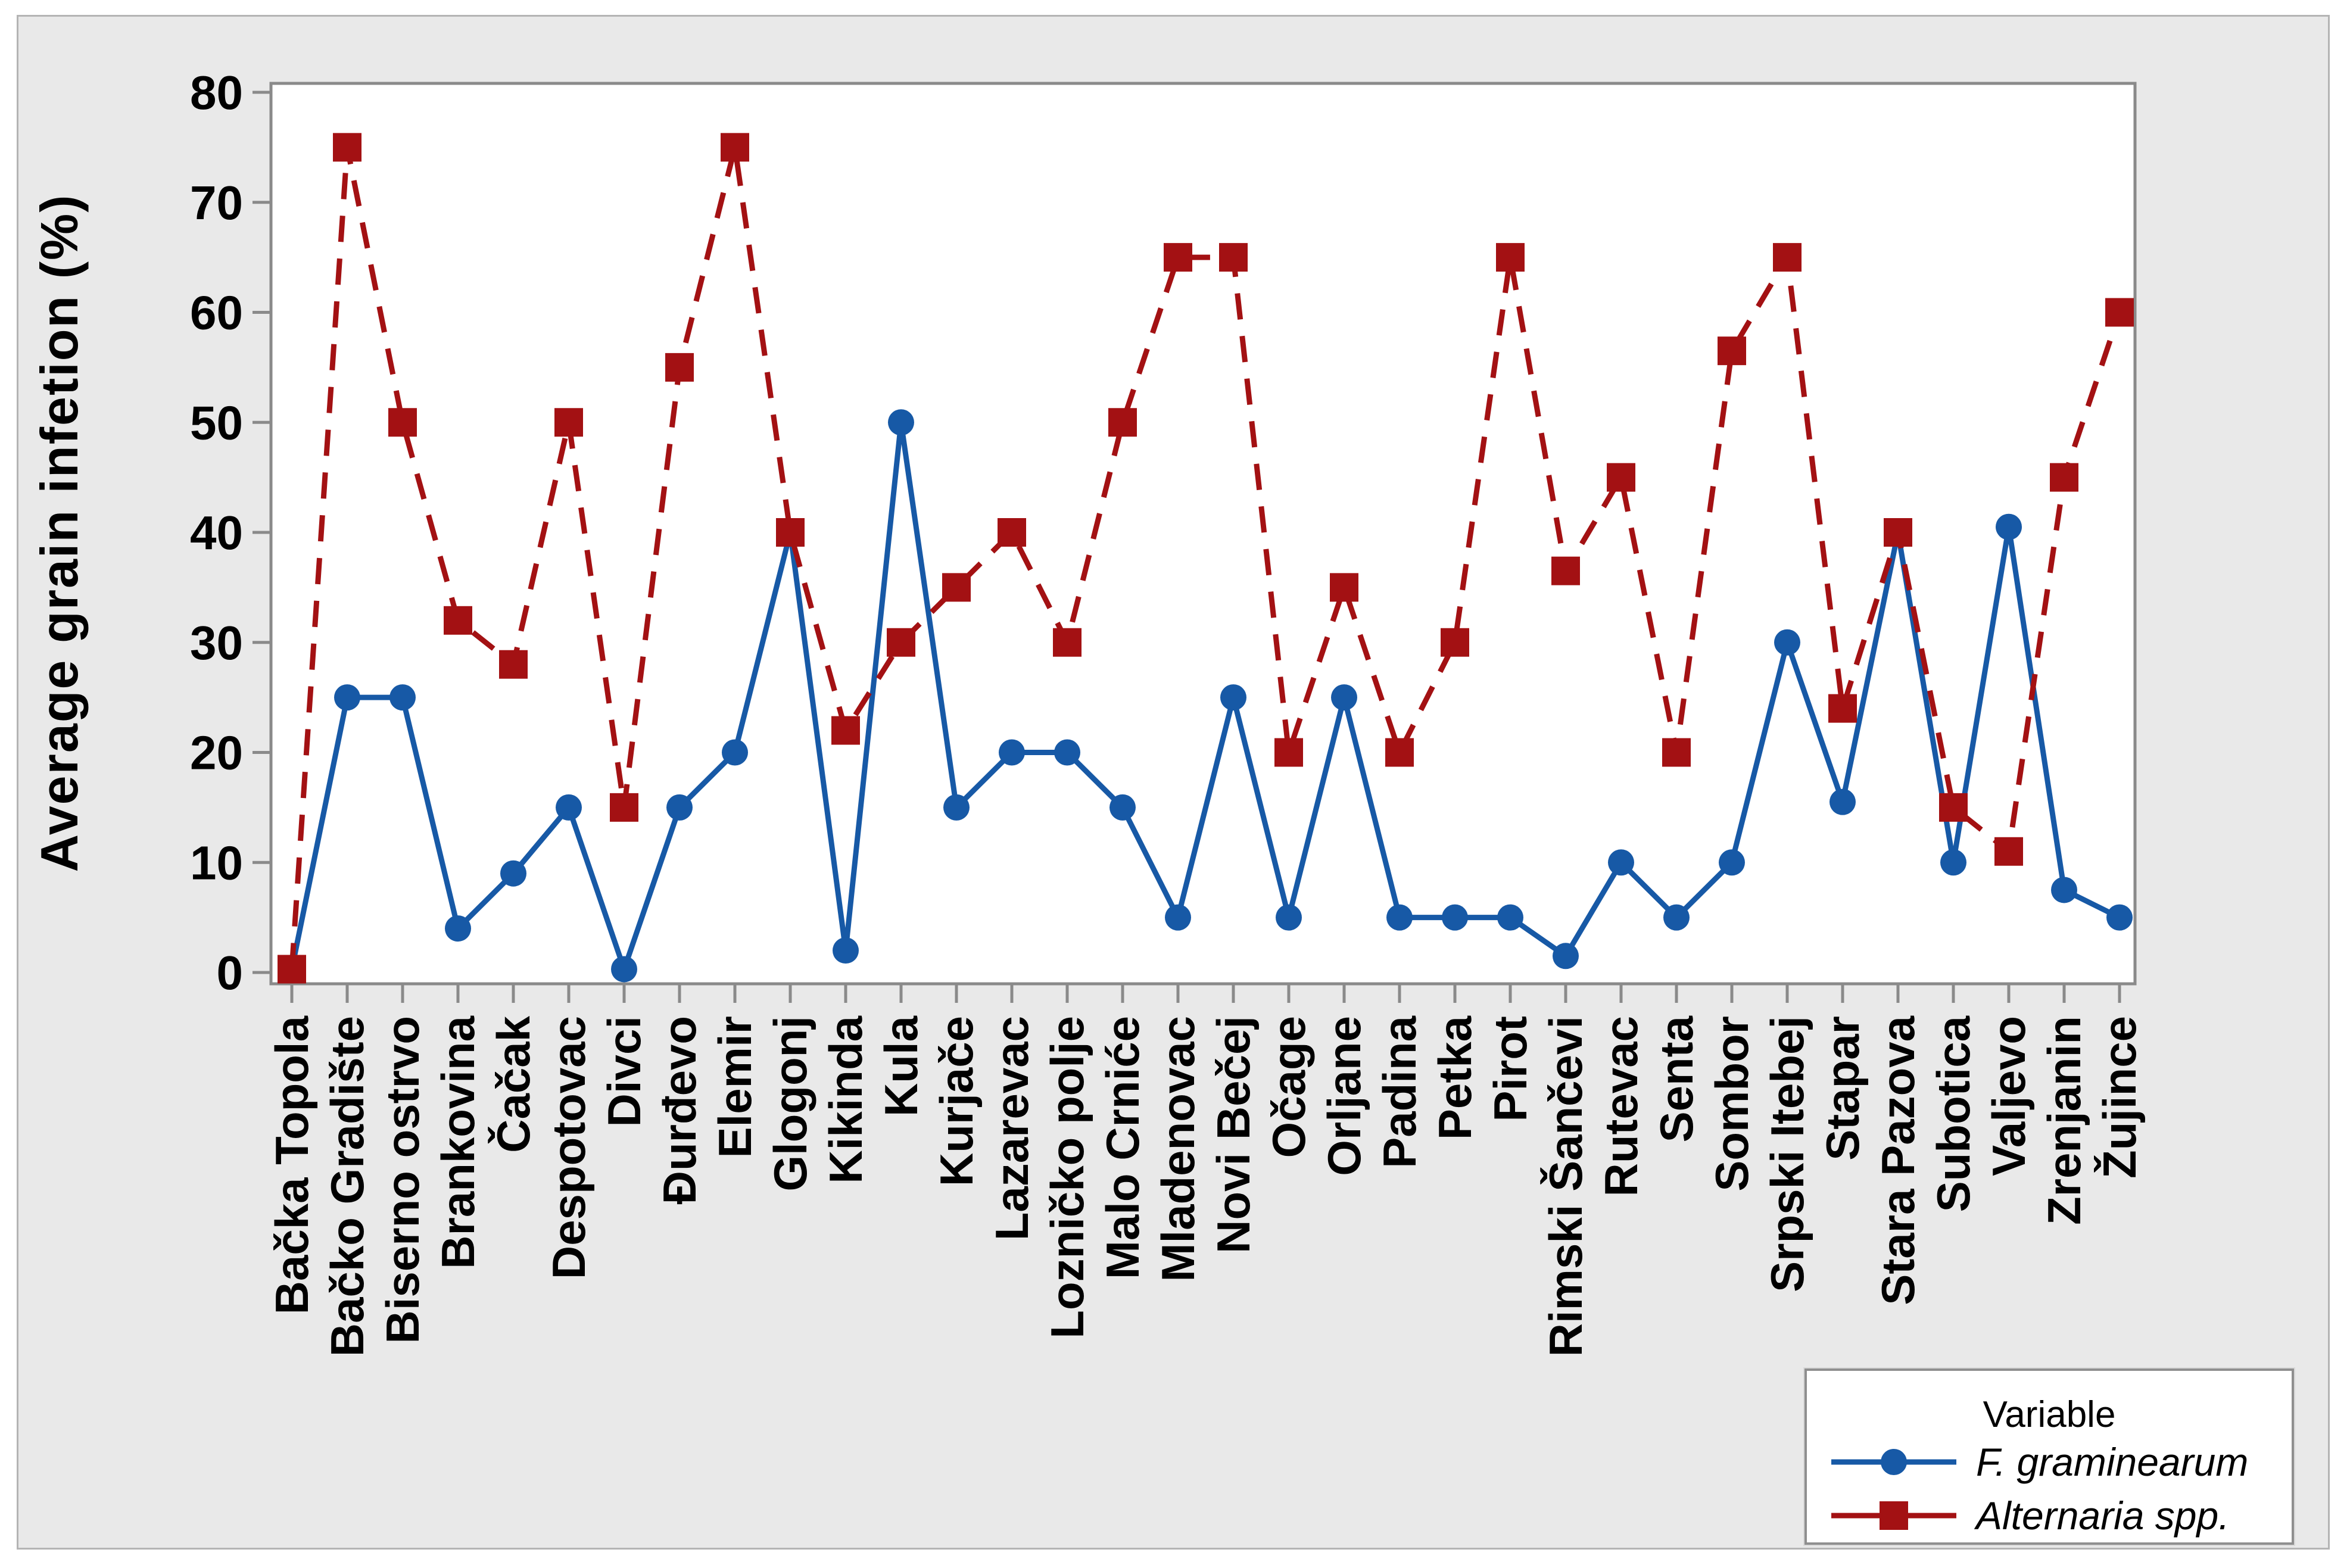  I want to click on x-category-label: Valjevo, so click(2009, 1096).